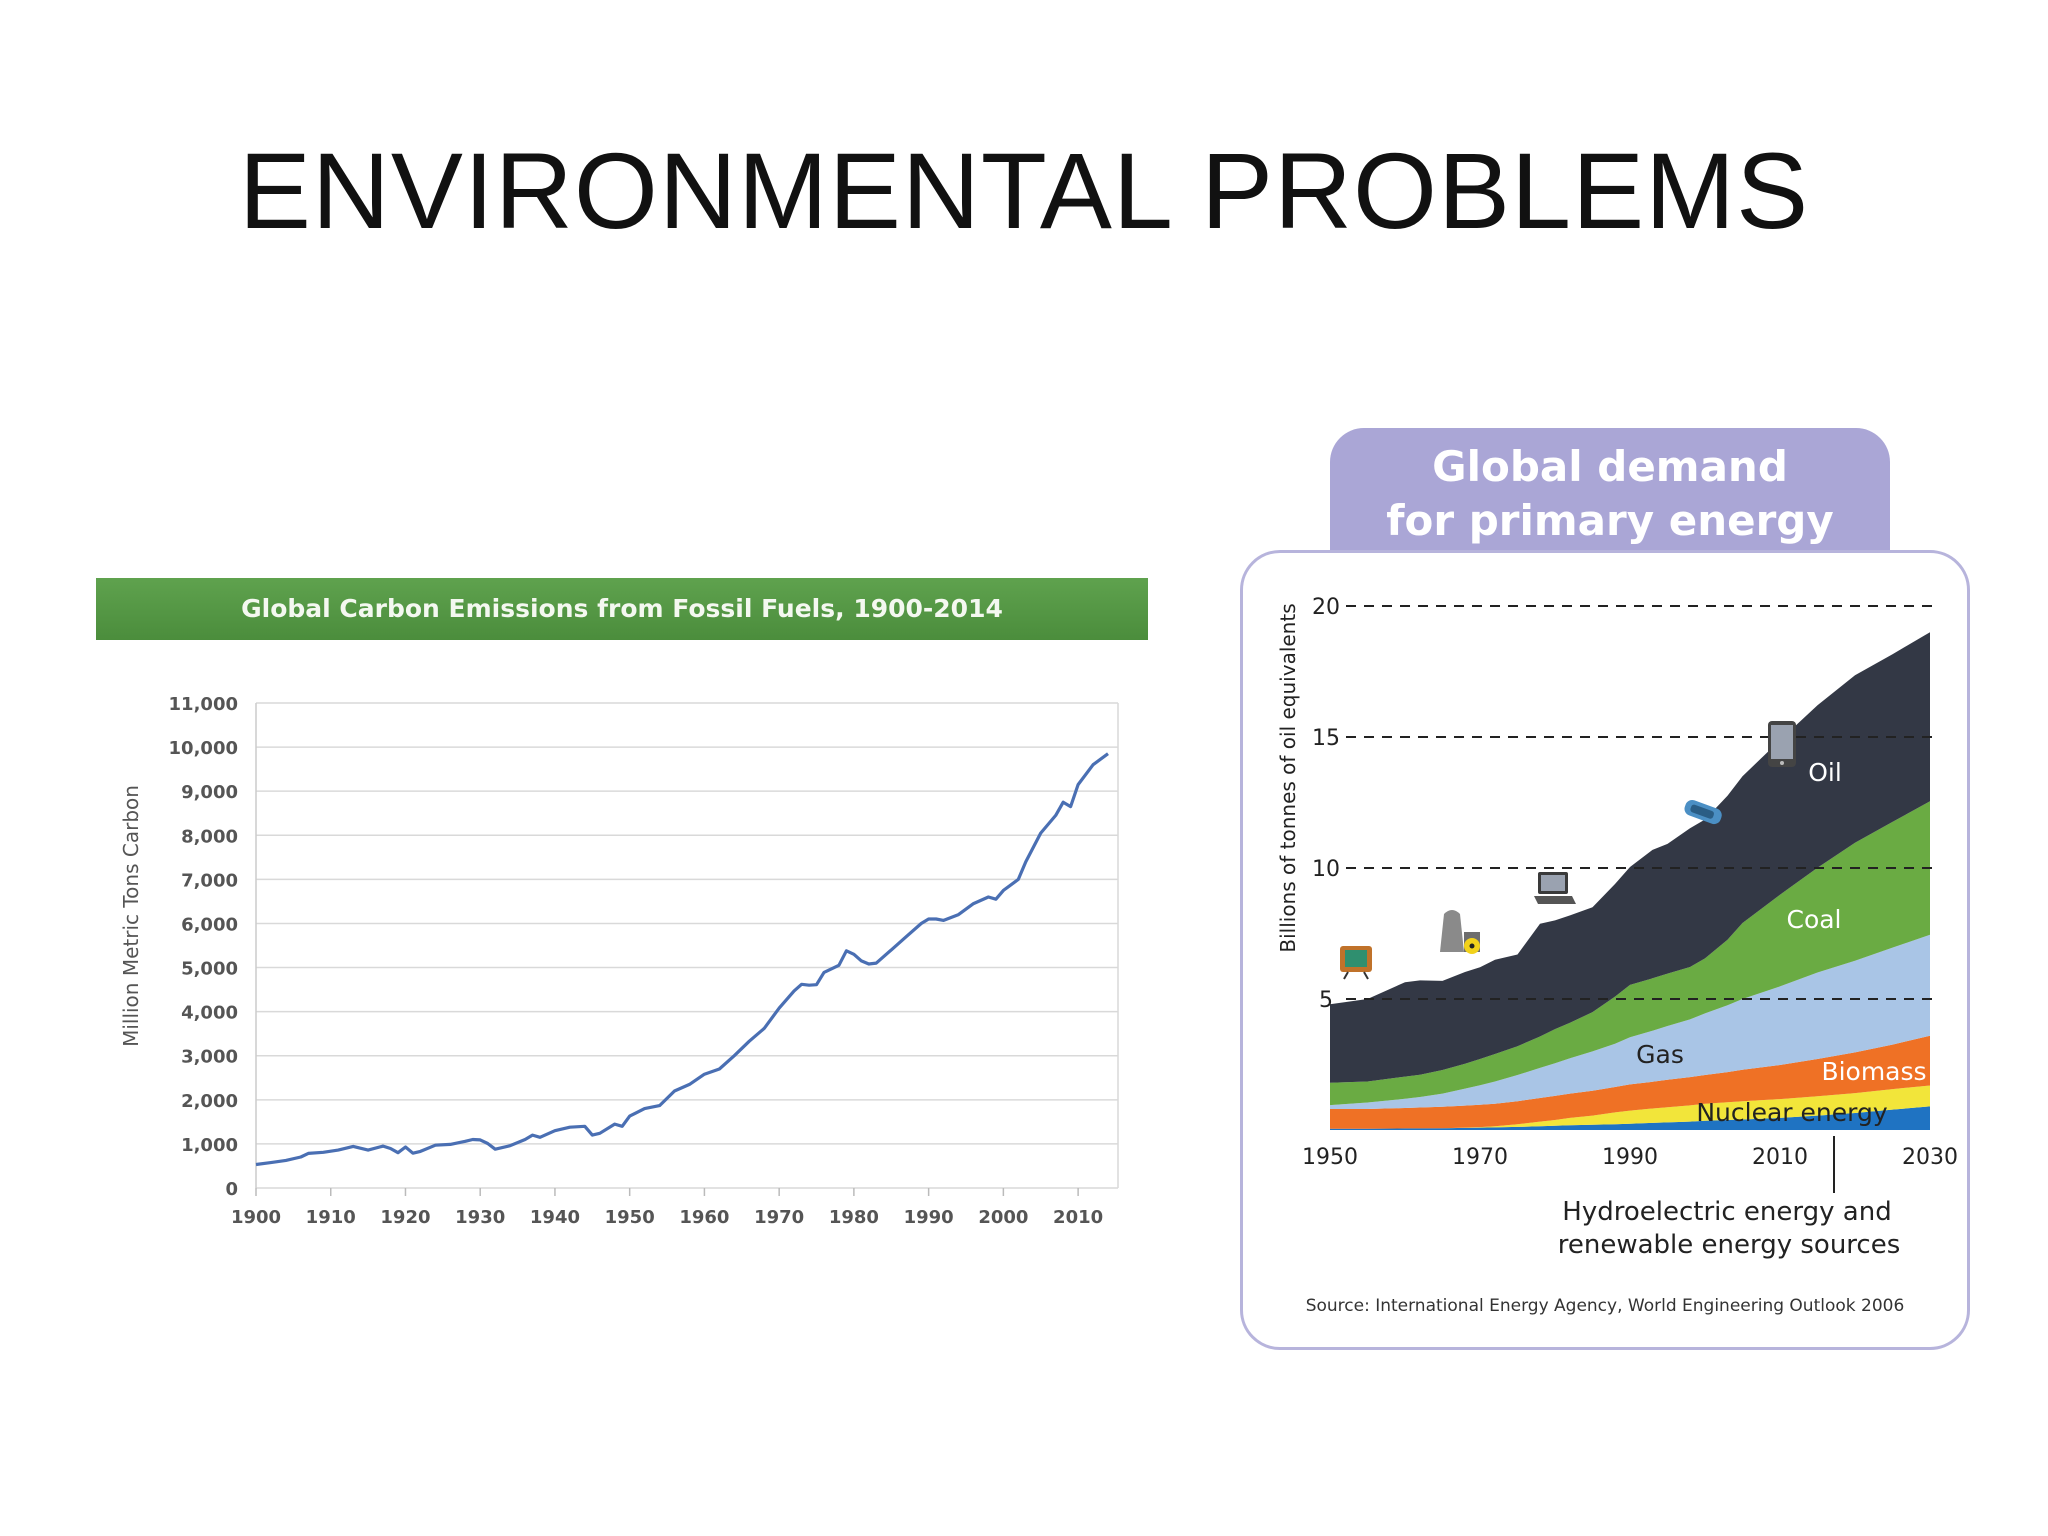  What do you see at coordinates (256, 1217) in the screenshot?
I see `carbon-x-tick-label: 1900` at bounding box center [256, 1217].